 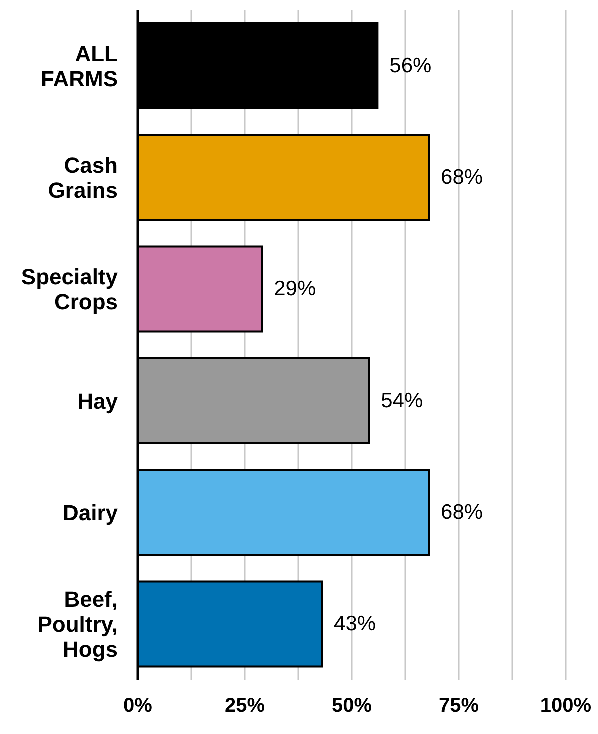 I want to click on x-tick-label: 25%, so click(x=245, y=706).